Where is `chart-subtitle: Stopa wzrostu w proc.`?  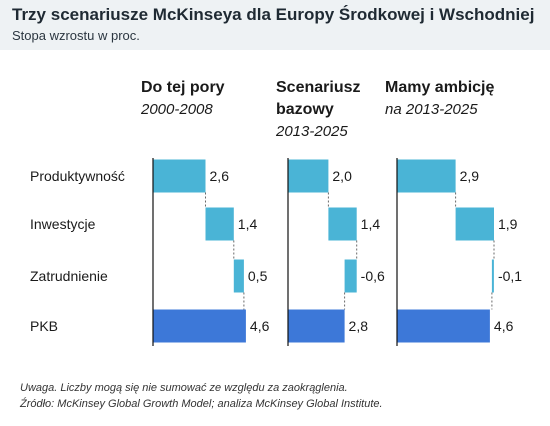 chart-subtitle: Stopa wzrostu w proc. is located at coordinates (76, 35).